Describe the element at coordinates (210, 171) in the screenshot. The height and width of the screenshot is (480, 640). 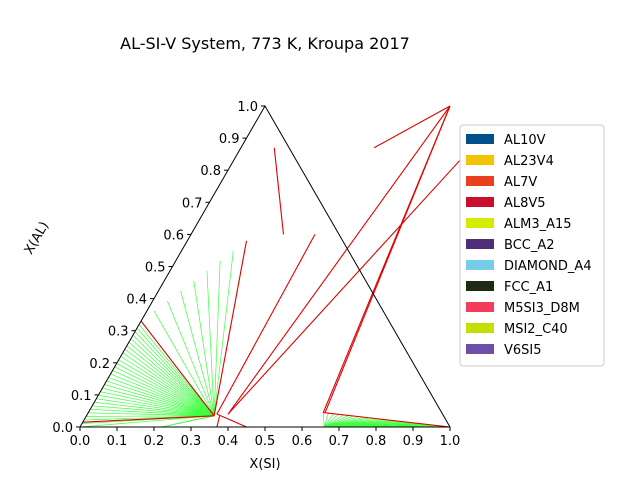
I see `y-tick-label: 0.8` at that location.